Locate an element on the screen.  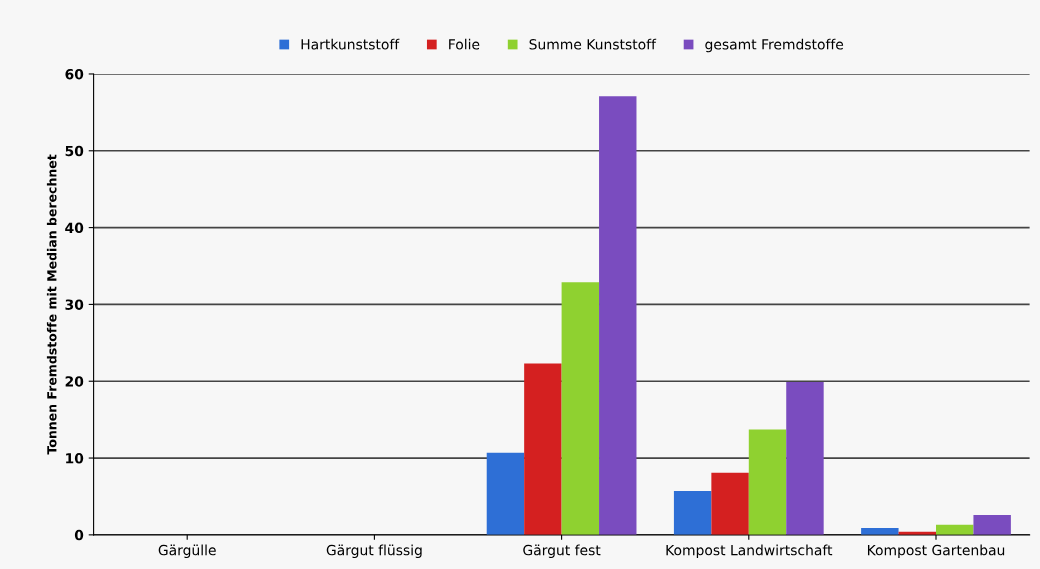
y-tick-label: 60 is located at coordinates (74, 74).